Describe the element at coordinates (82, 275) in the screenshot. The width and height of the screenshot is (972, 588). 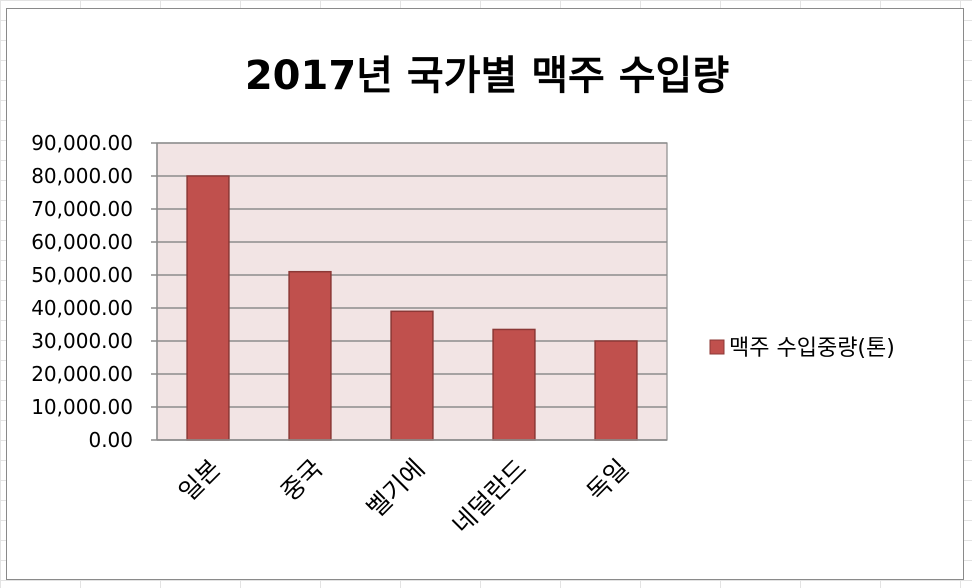
I see `y-tick-label: 50,000.00` at that location.